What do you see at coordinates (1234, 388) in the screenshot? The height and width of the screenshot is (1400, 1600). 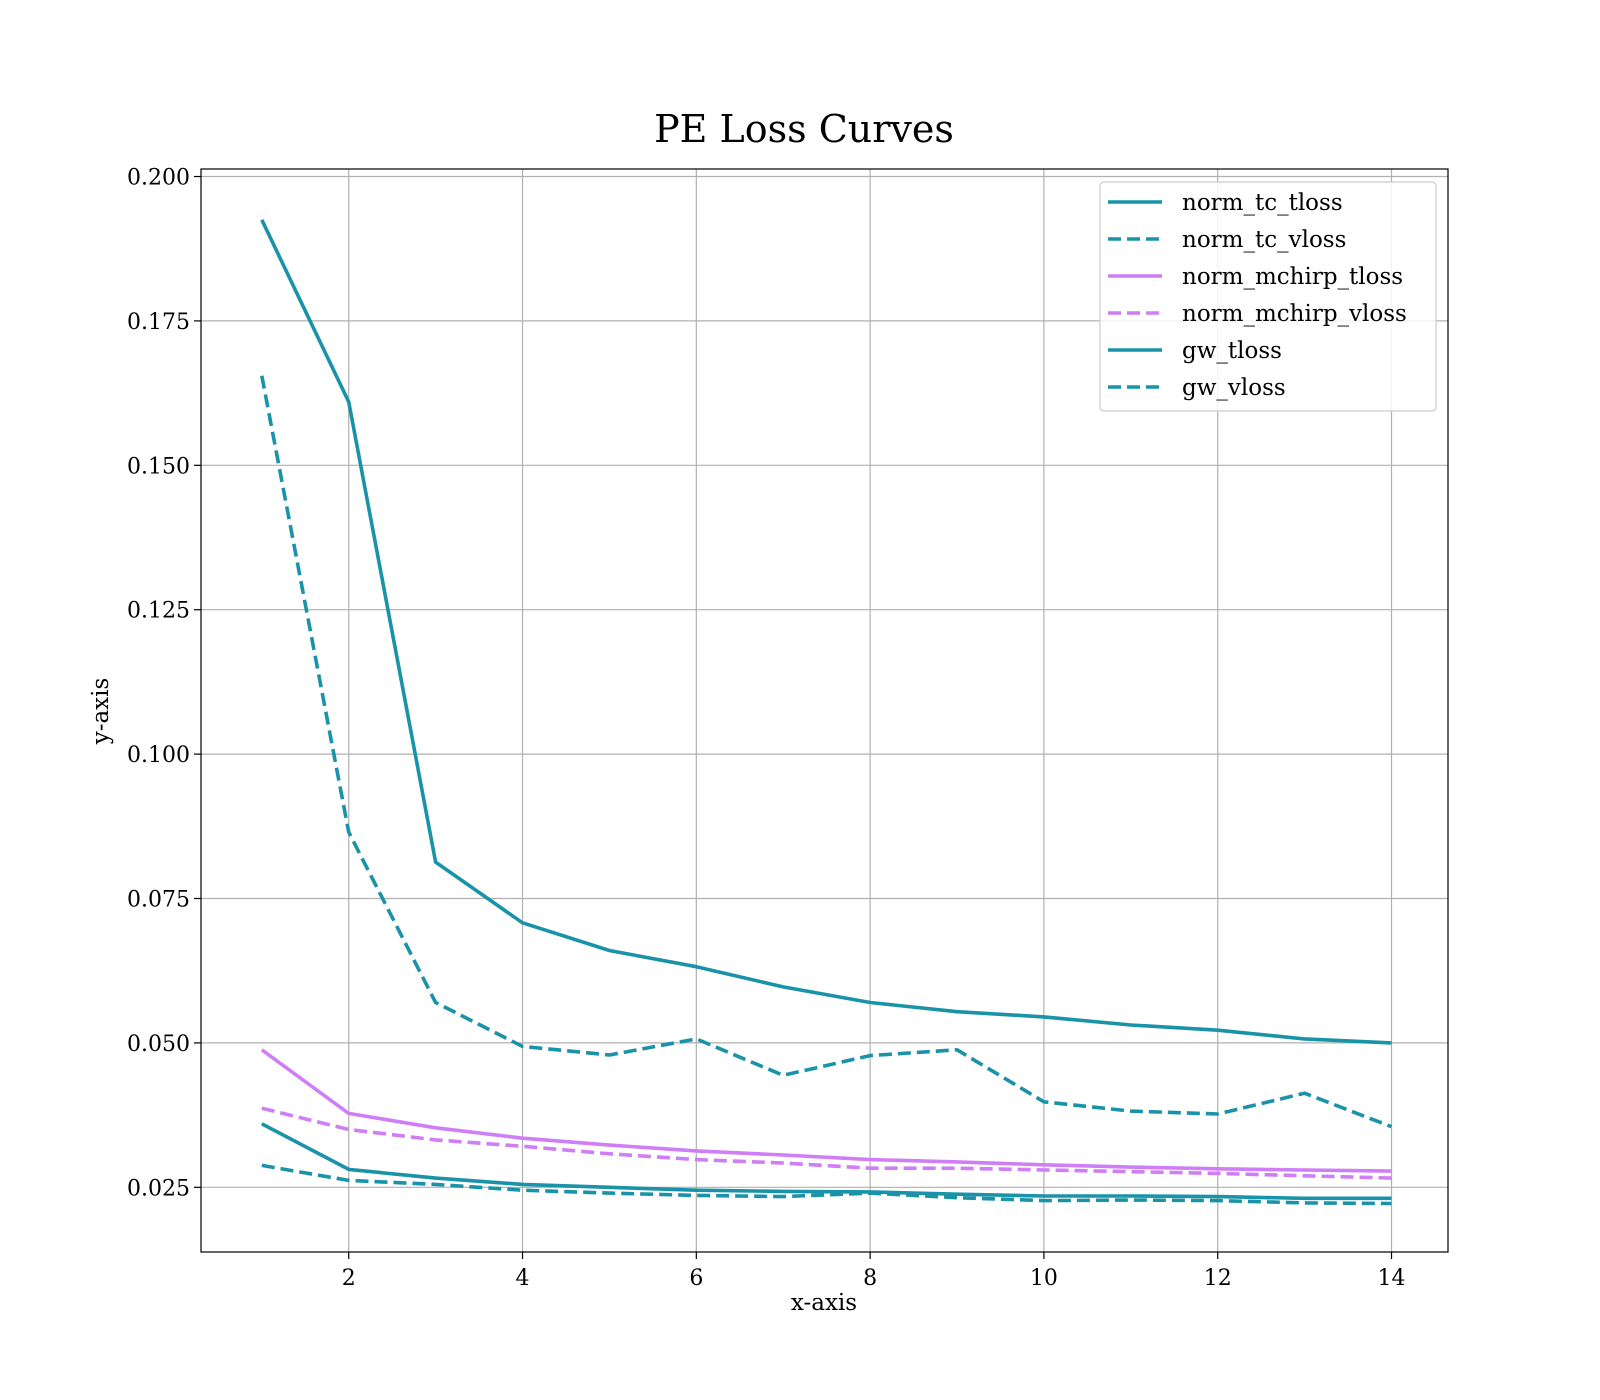 I see `legend-label: gw_vloss` at bounding box center [1234, 388].